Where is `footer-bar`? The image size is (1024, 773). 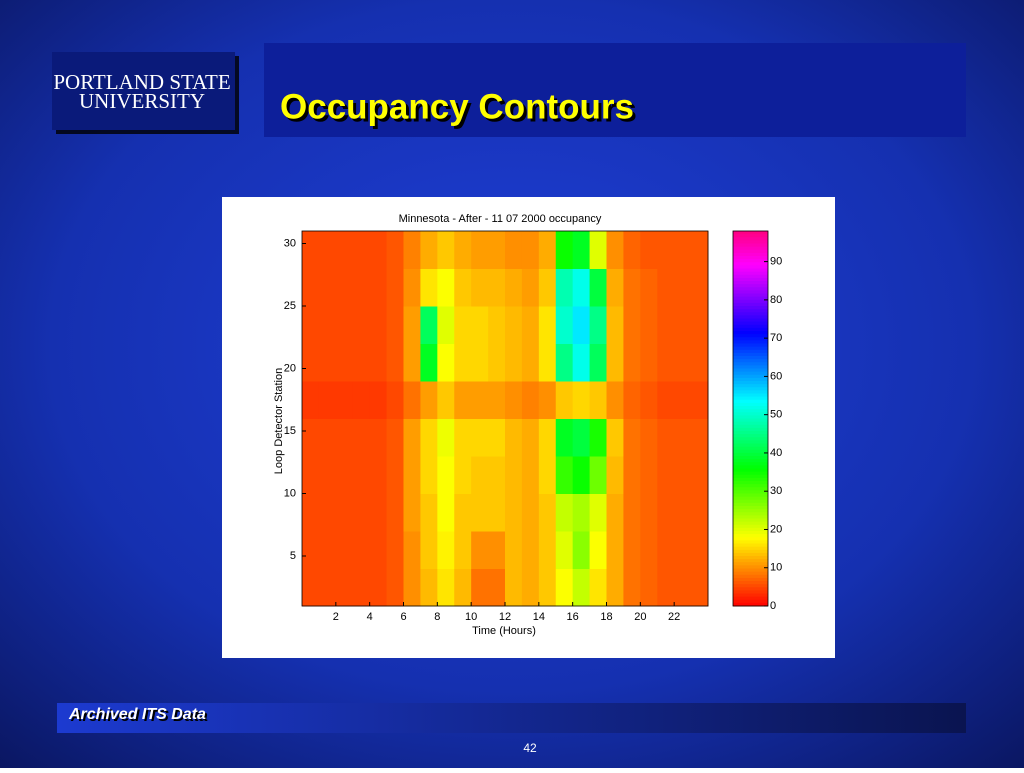
footer-bar is located at coordinates (511, 718).